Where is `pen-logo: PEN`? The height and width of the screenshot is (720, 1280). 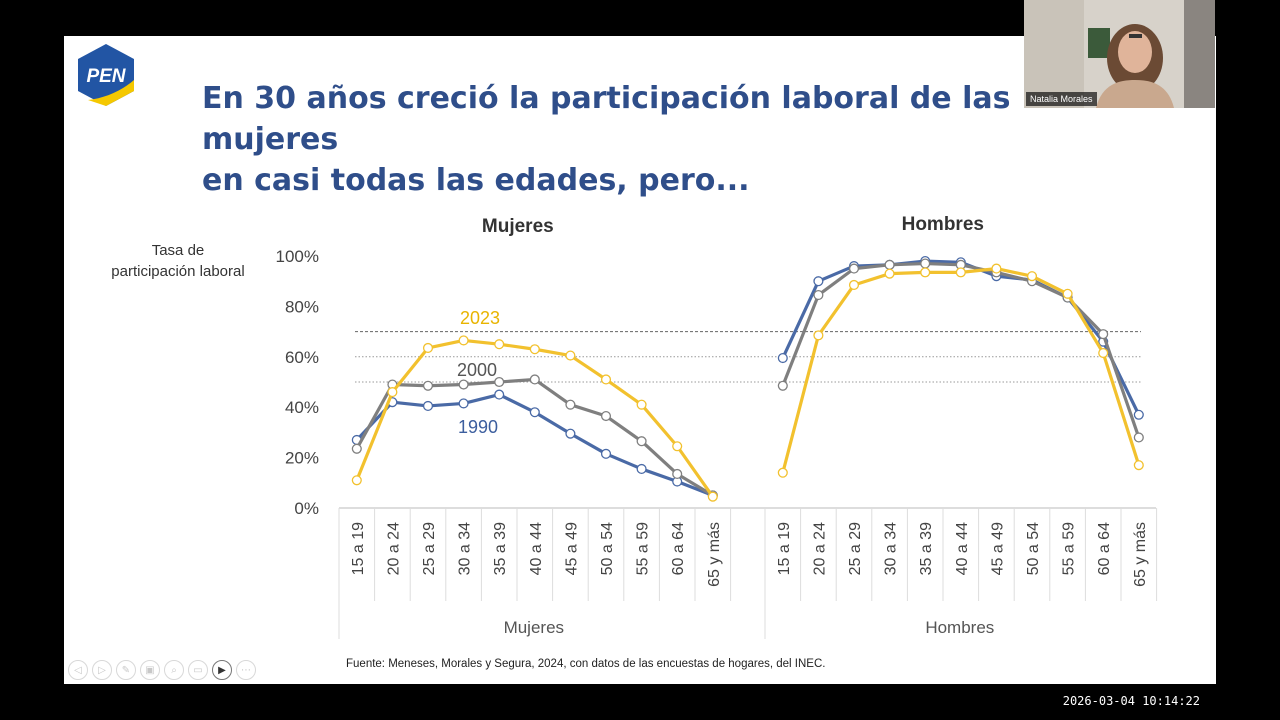 pen-logo: PEN is located at coordinates (106, 75).